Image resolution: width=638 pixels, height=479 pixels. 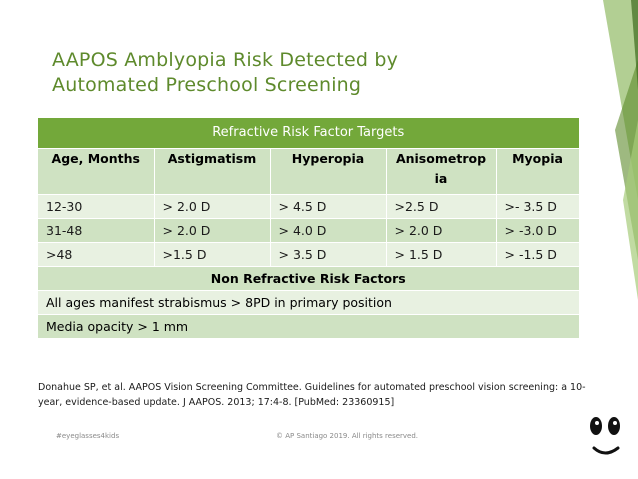 I want to click on table-cell: > -1.5 D, so click(x=538, y=254).